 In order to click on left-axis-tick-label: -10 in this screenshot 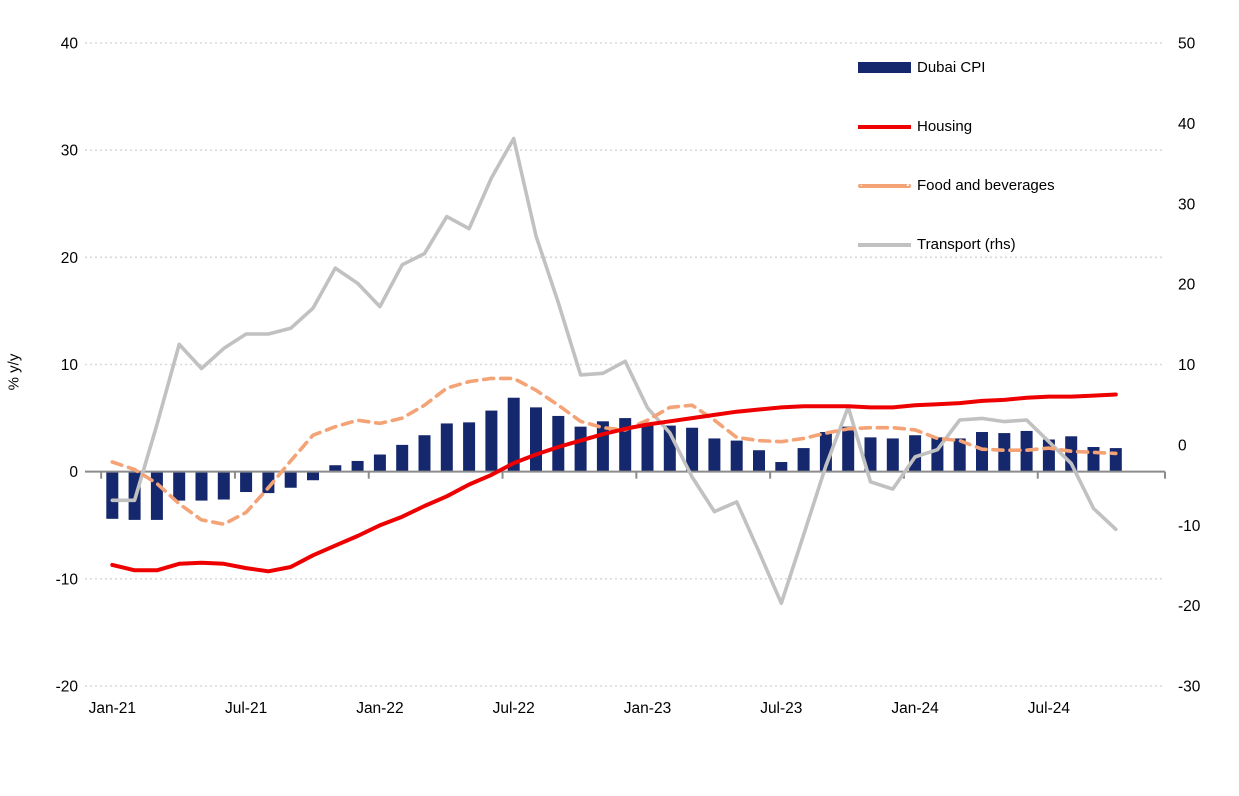, I will do `click(67, 579)`.